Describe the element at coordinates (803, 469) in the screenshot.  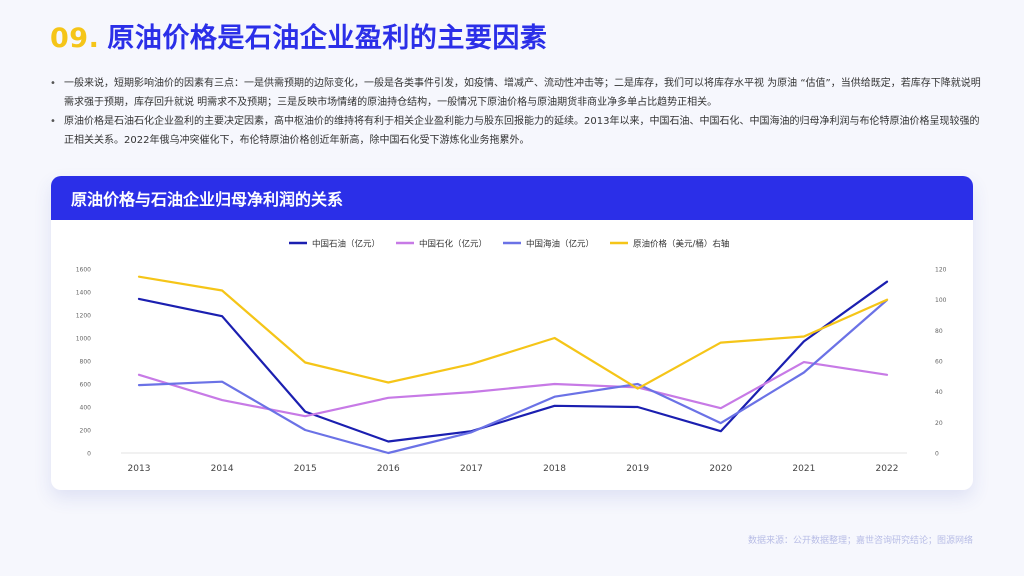
I see `x-axis-tick-label: 2021` at that location.